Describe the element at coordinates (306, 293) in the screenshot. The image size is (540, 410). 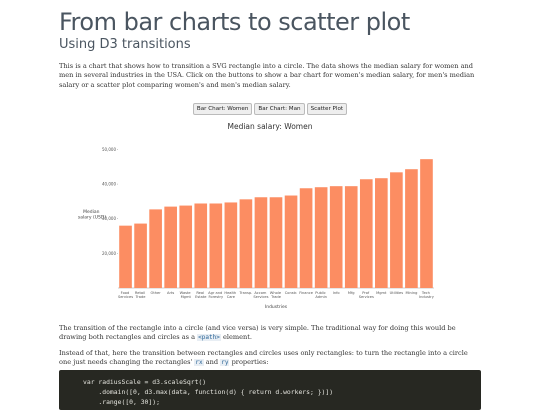
I see `x-tick-label: Finance` at that location.